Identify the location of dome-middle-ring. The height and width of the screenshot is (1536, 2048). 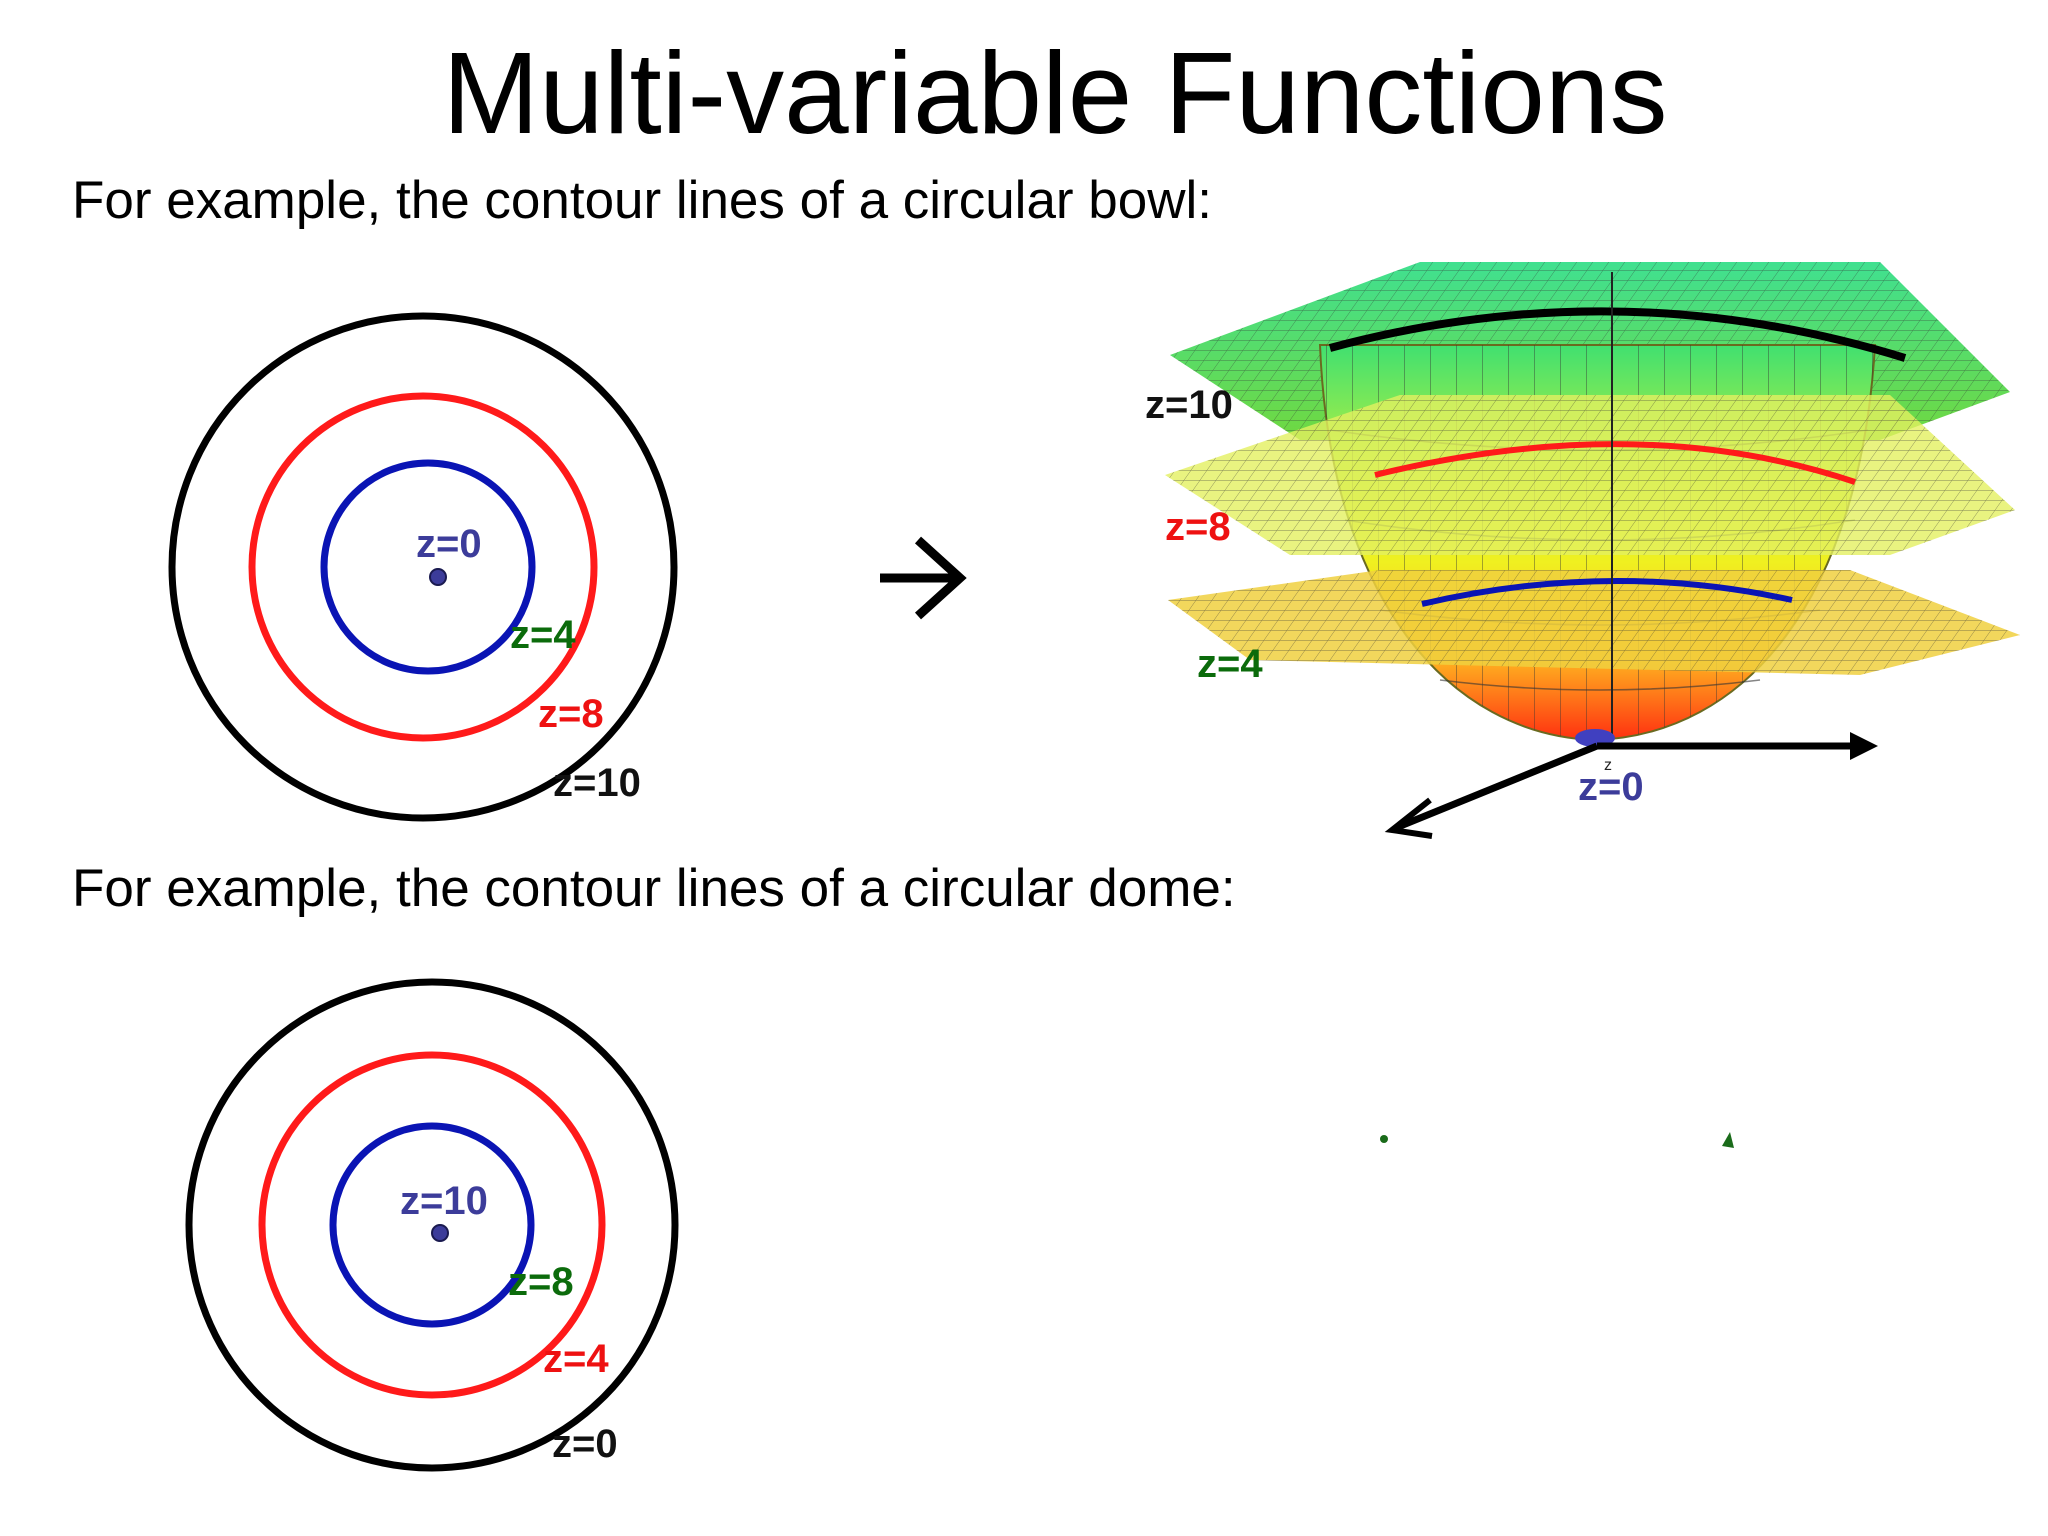
(432, 1225).